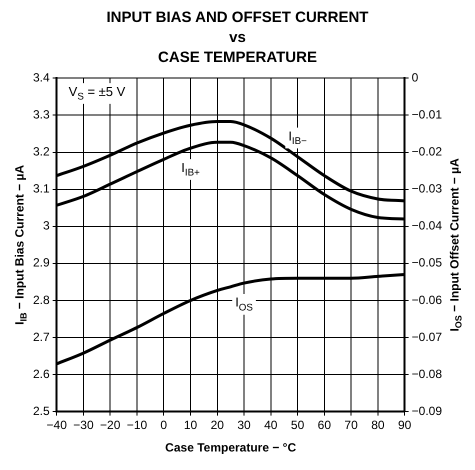  What do you see at coordinates (427, 411) in the screenshot?
I see `y2-tick-label: −0.09` at bounding box center [427, 411].